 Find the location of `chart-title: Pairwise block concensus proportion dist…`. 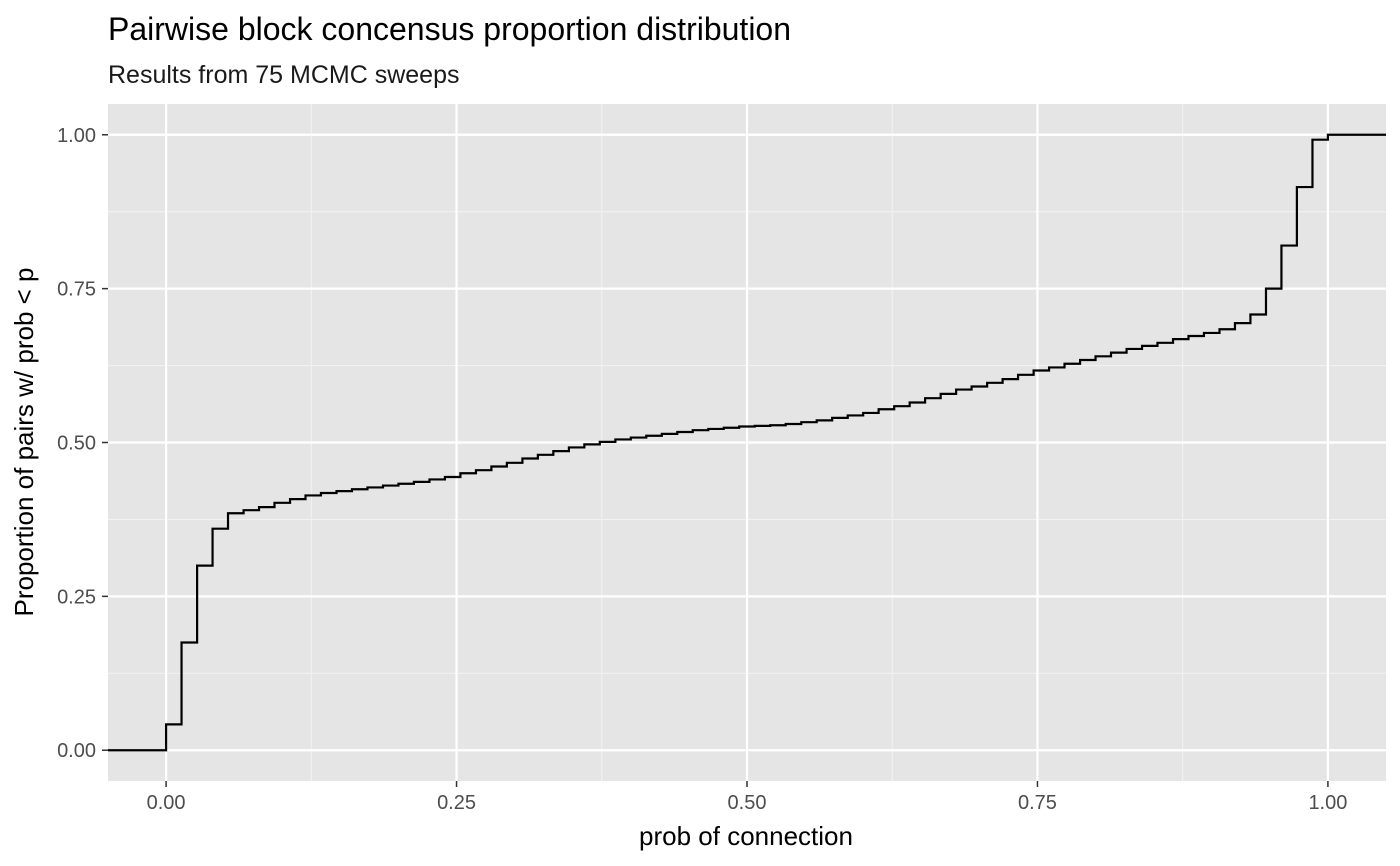

chart-title: Pairwise block concensus proportion dist… is located at coordinates (449, 29).